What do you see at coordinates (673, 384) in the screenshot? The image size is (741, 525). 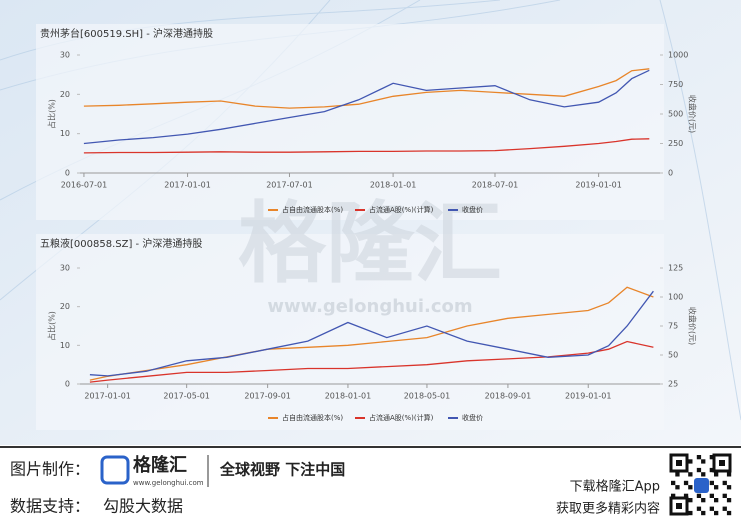 I see `y2-tick-label: 25` at bounding box center [673, 384].